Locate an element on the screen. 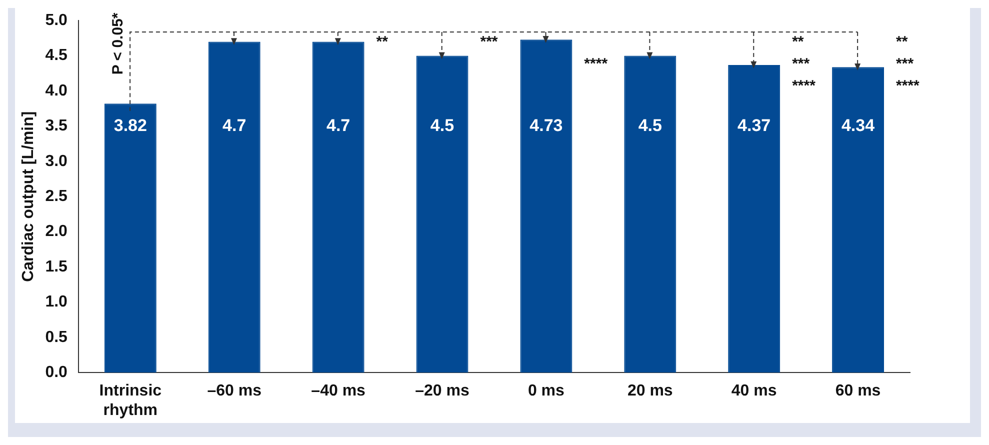 Image resolution: width=989 pixels, height=445 pixels. data-label: 4.73 is located at coordinates (546, 125).